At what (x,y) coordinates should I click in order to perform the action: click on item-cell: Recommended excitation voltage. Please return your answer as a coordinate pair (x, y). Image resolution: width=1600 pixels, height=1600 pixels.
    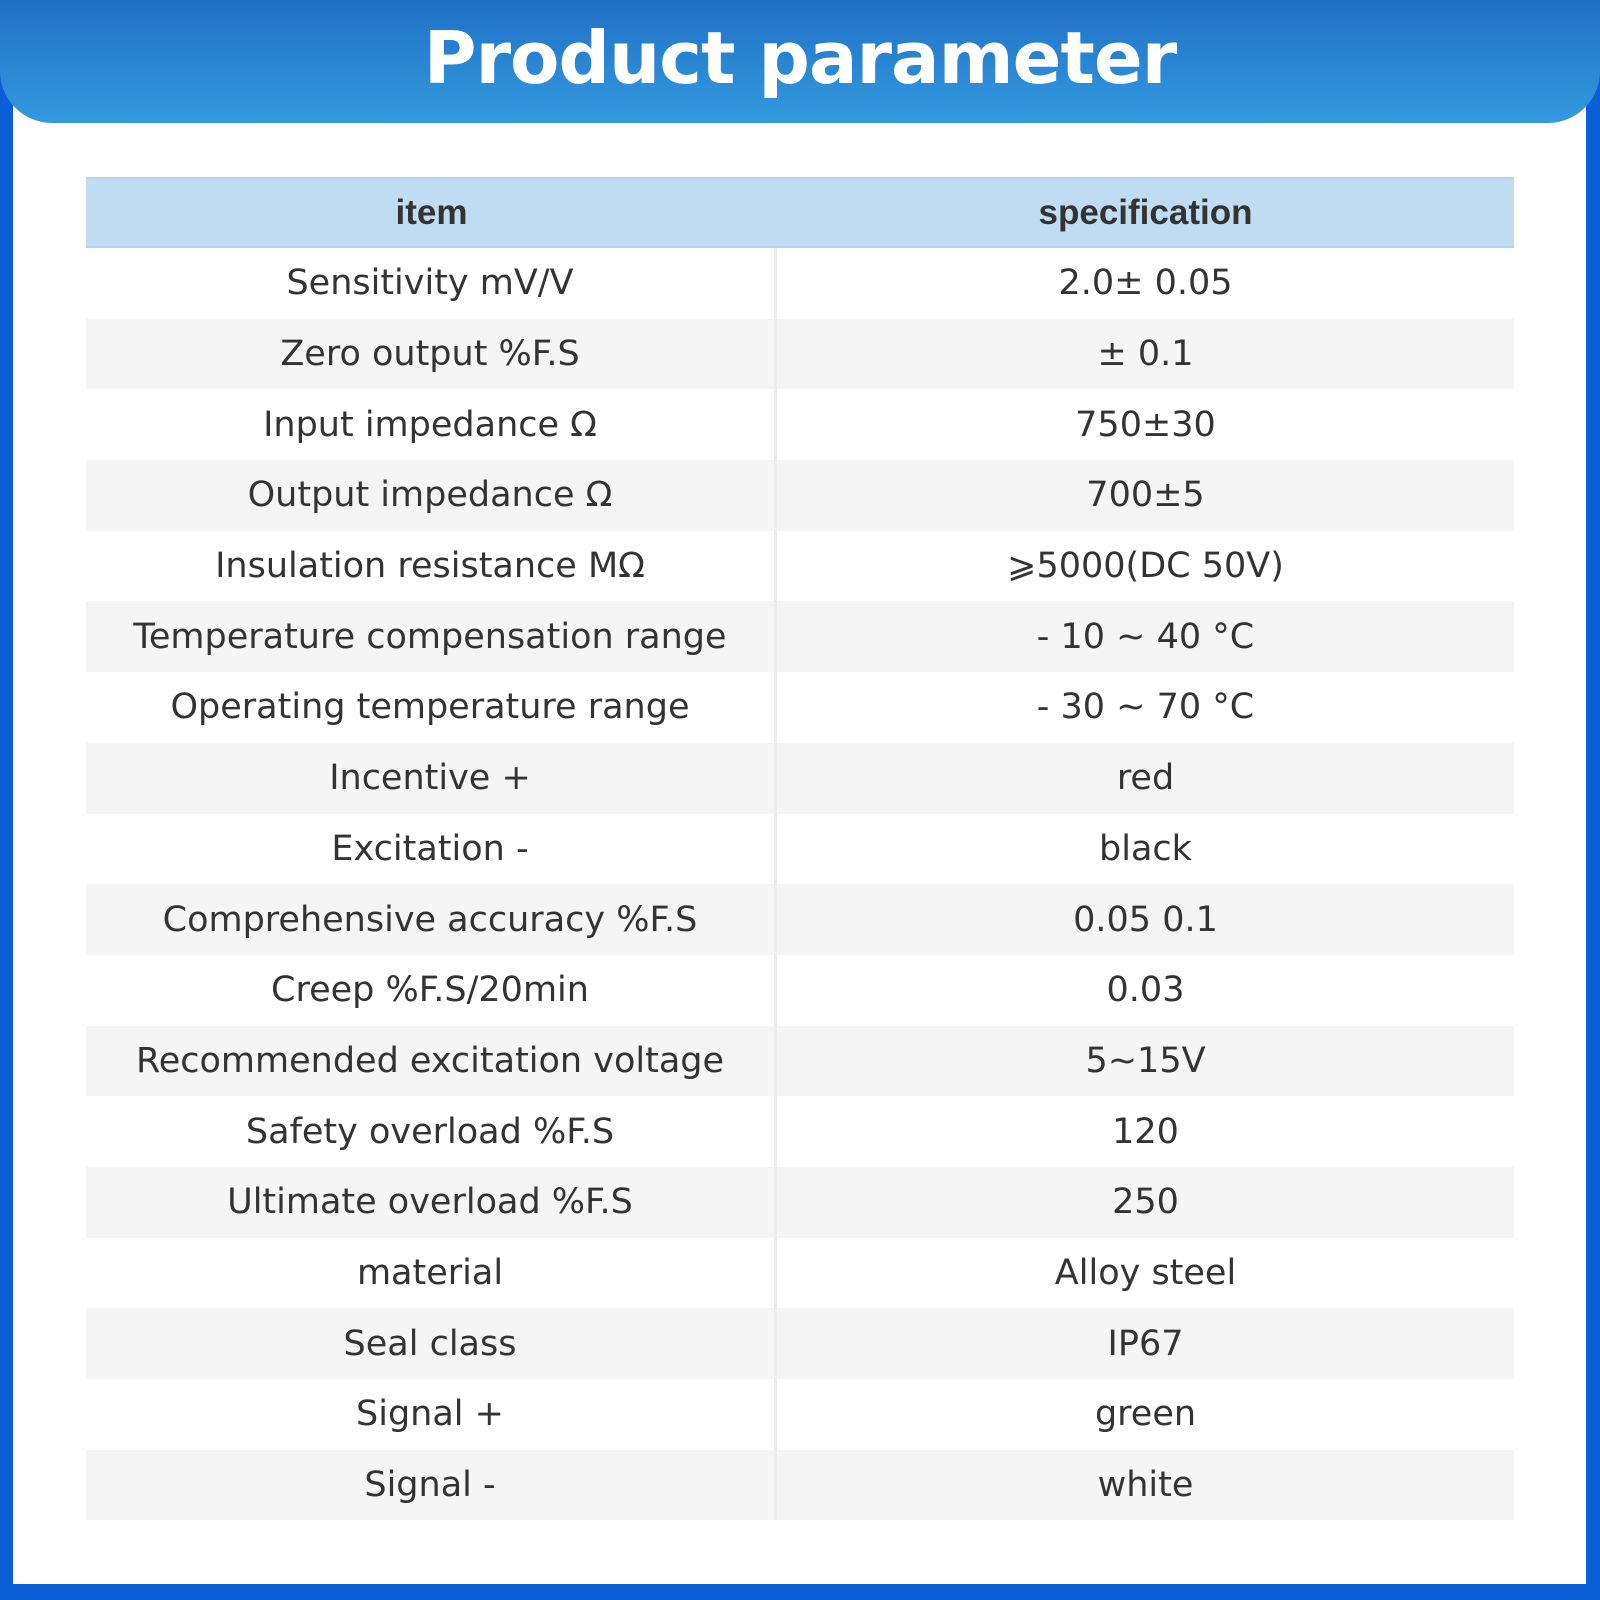
    Looking at the image, I should click on (431, 1061).